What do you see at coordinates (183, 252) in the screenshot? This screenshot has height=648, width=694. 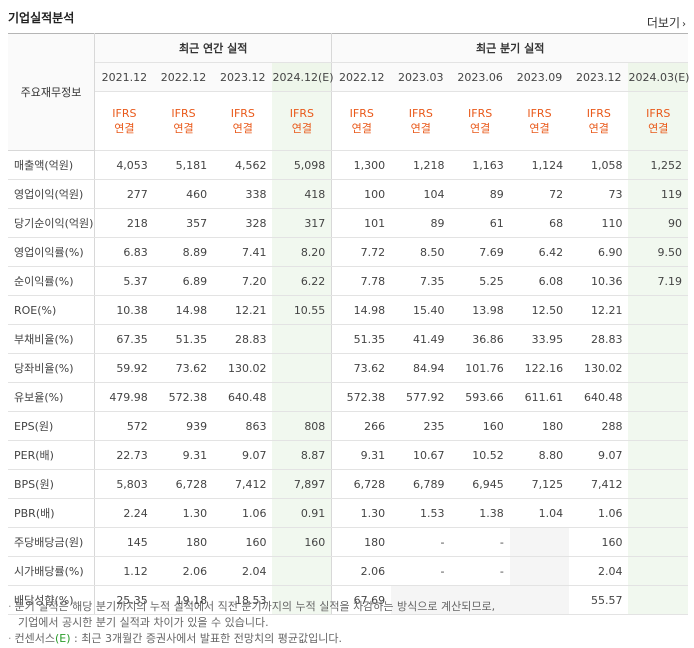 I see `table-cell: 8.89` at bounding box center [183, 252].